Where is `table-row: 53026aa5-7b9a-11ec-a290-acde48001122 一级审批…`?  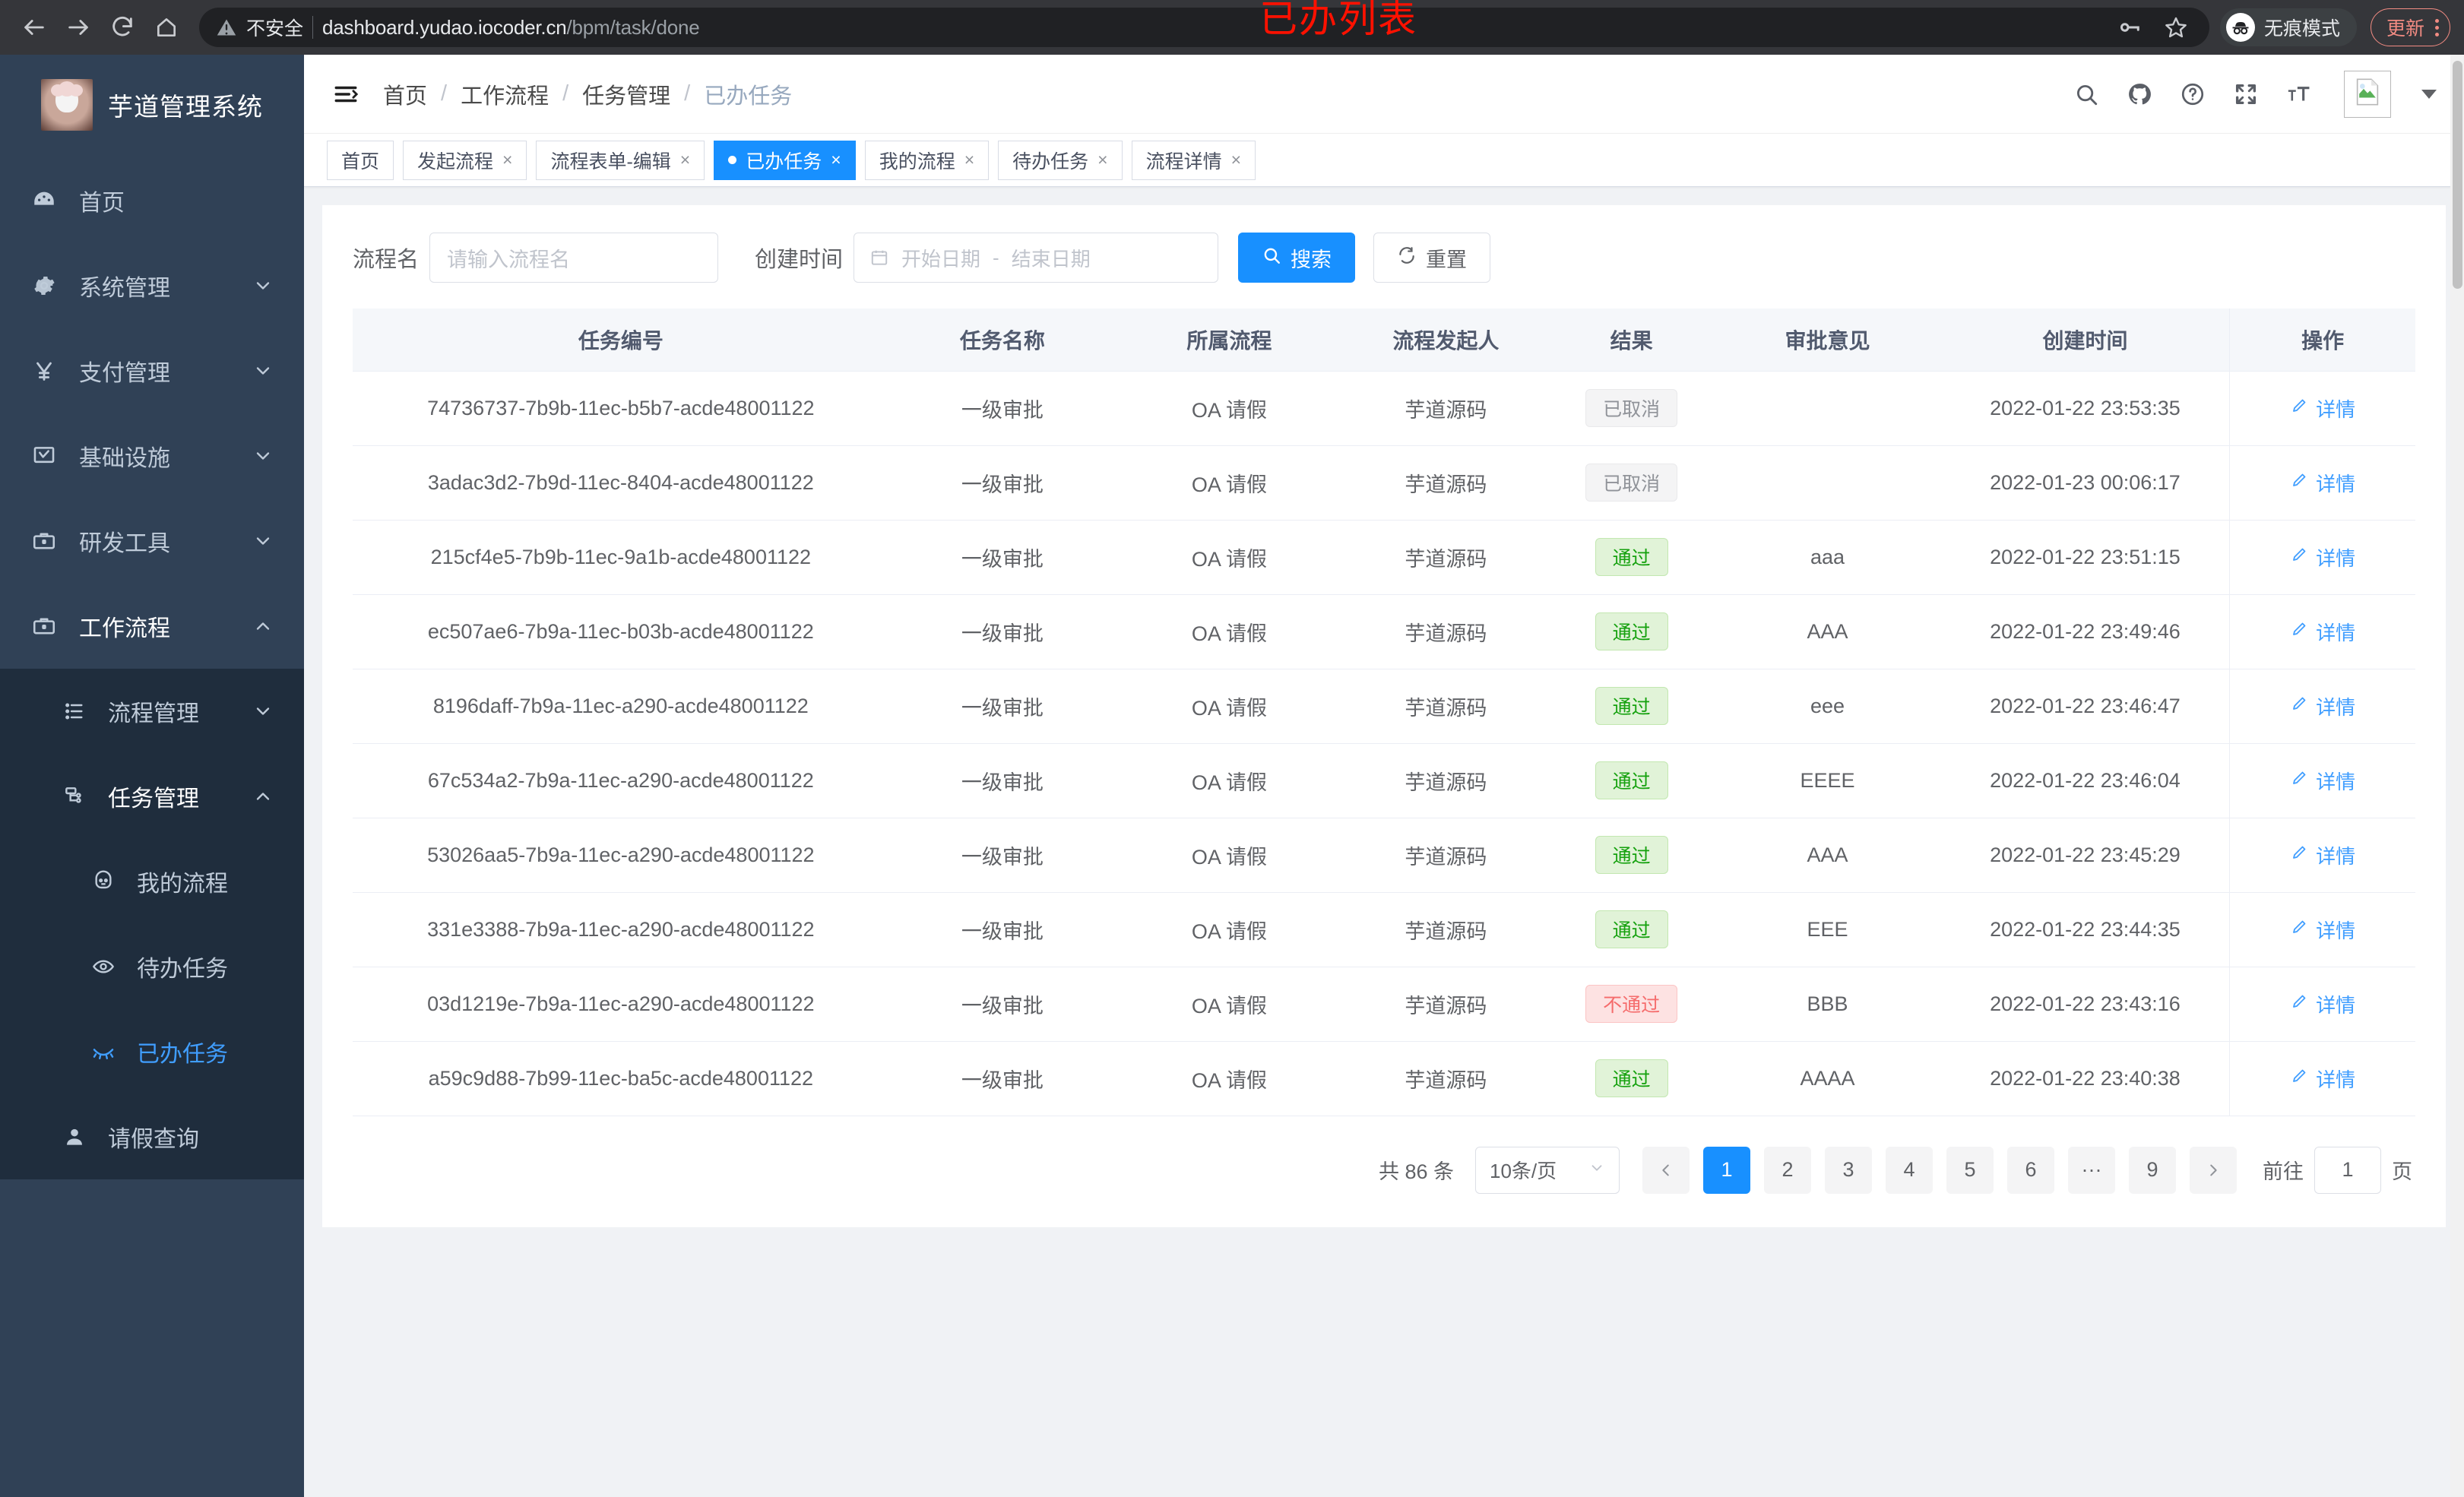 table-row: 53026aa5-7b9a-11ec-a290-acde48001122 一级审批… is located at coordinates (1384, 855).